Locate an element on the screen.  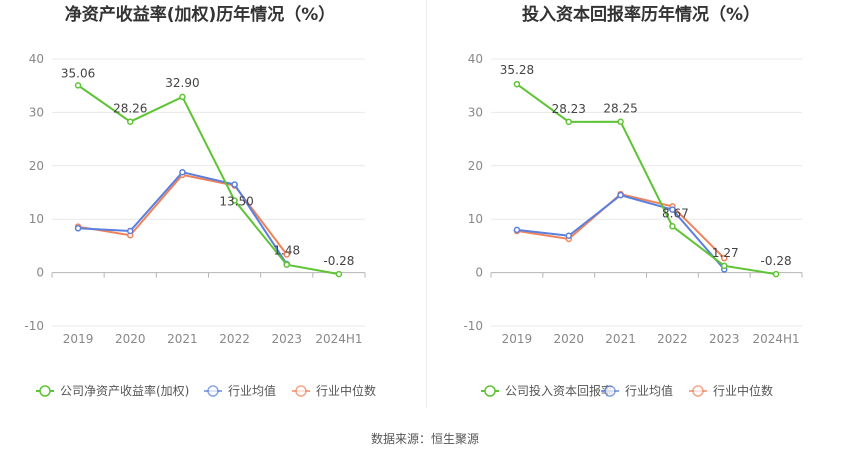
data-label: 35.06 is located at coordinates (78, 73).